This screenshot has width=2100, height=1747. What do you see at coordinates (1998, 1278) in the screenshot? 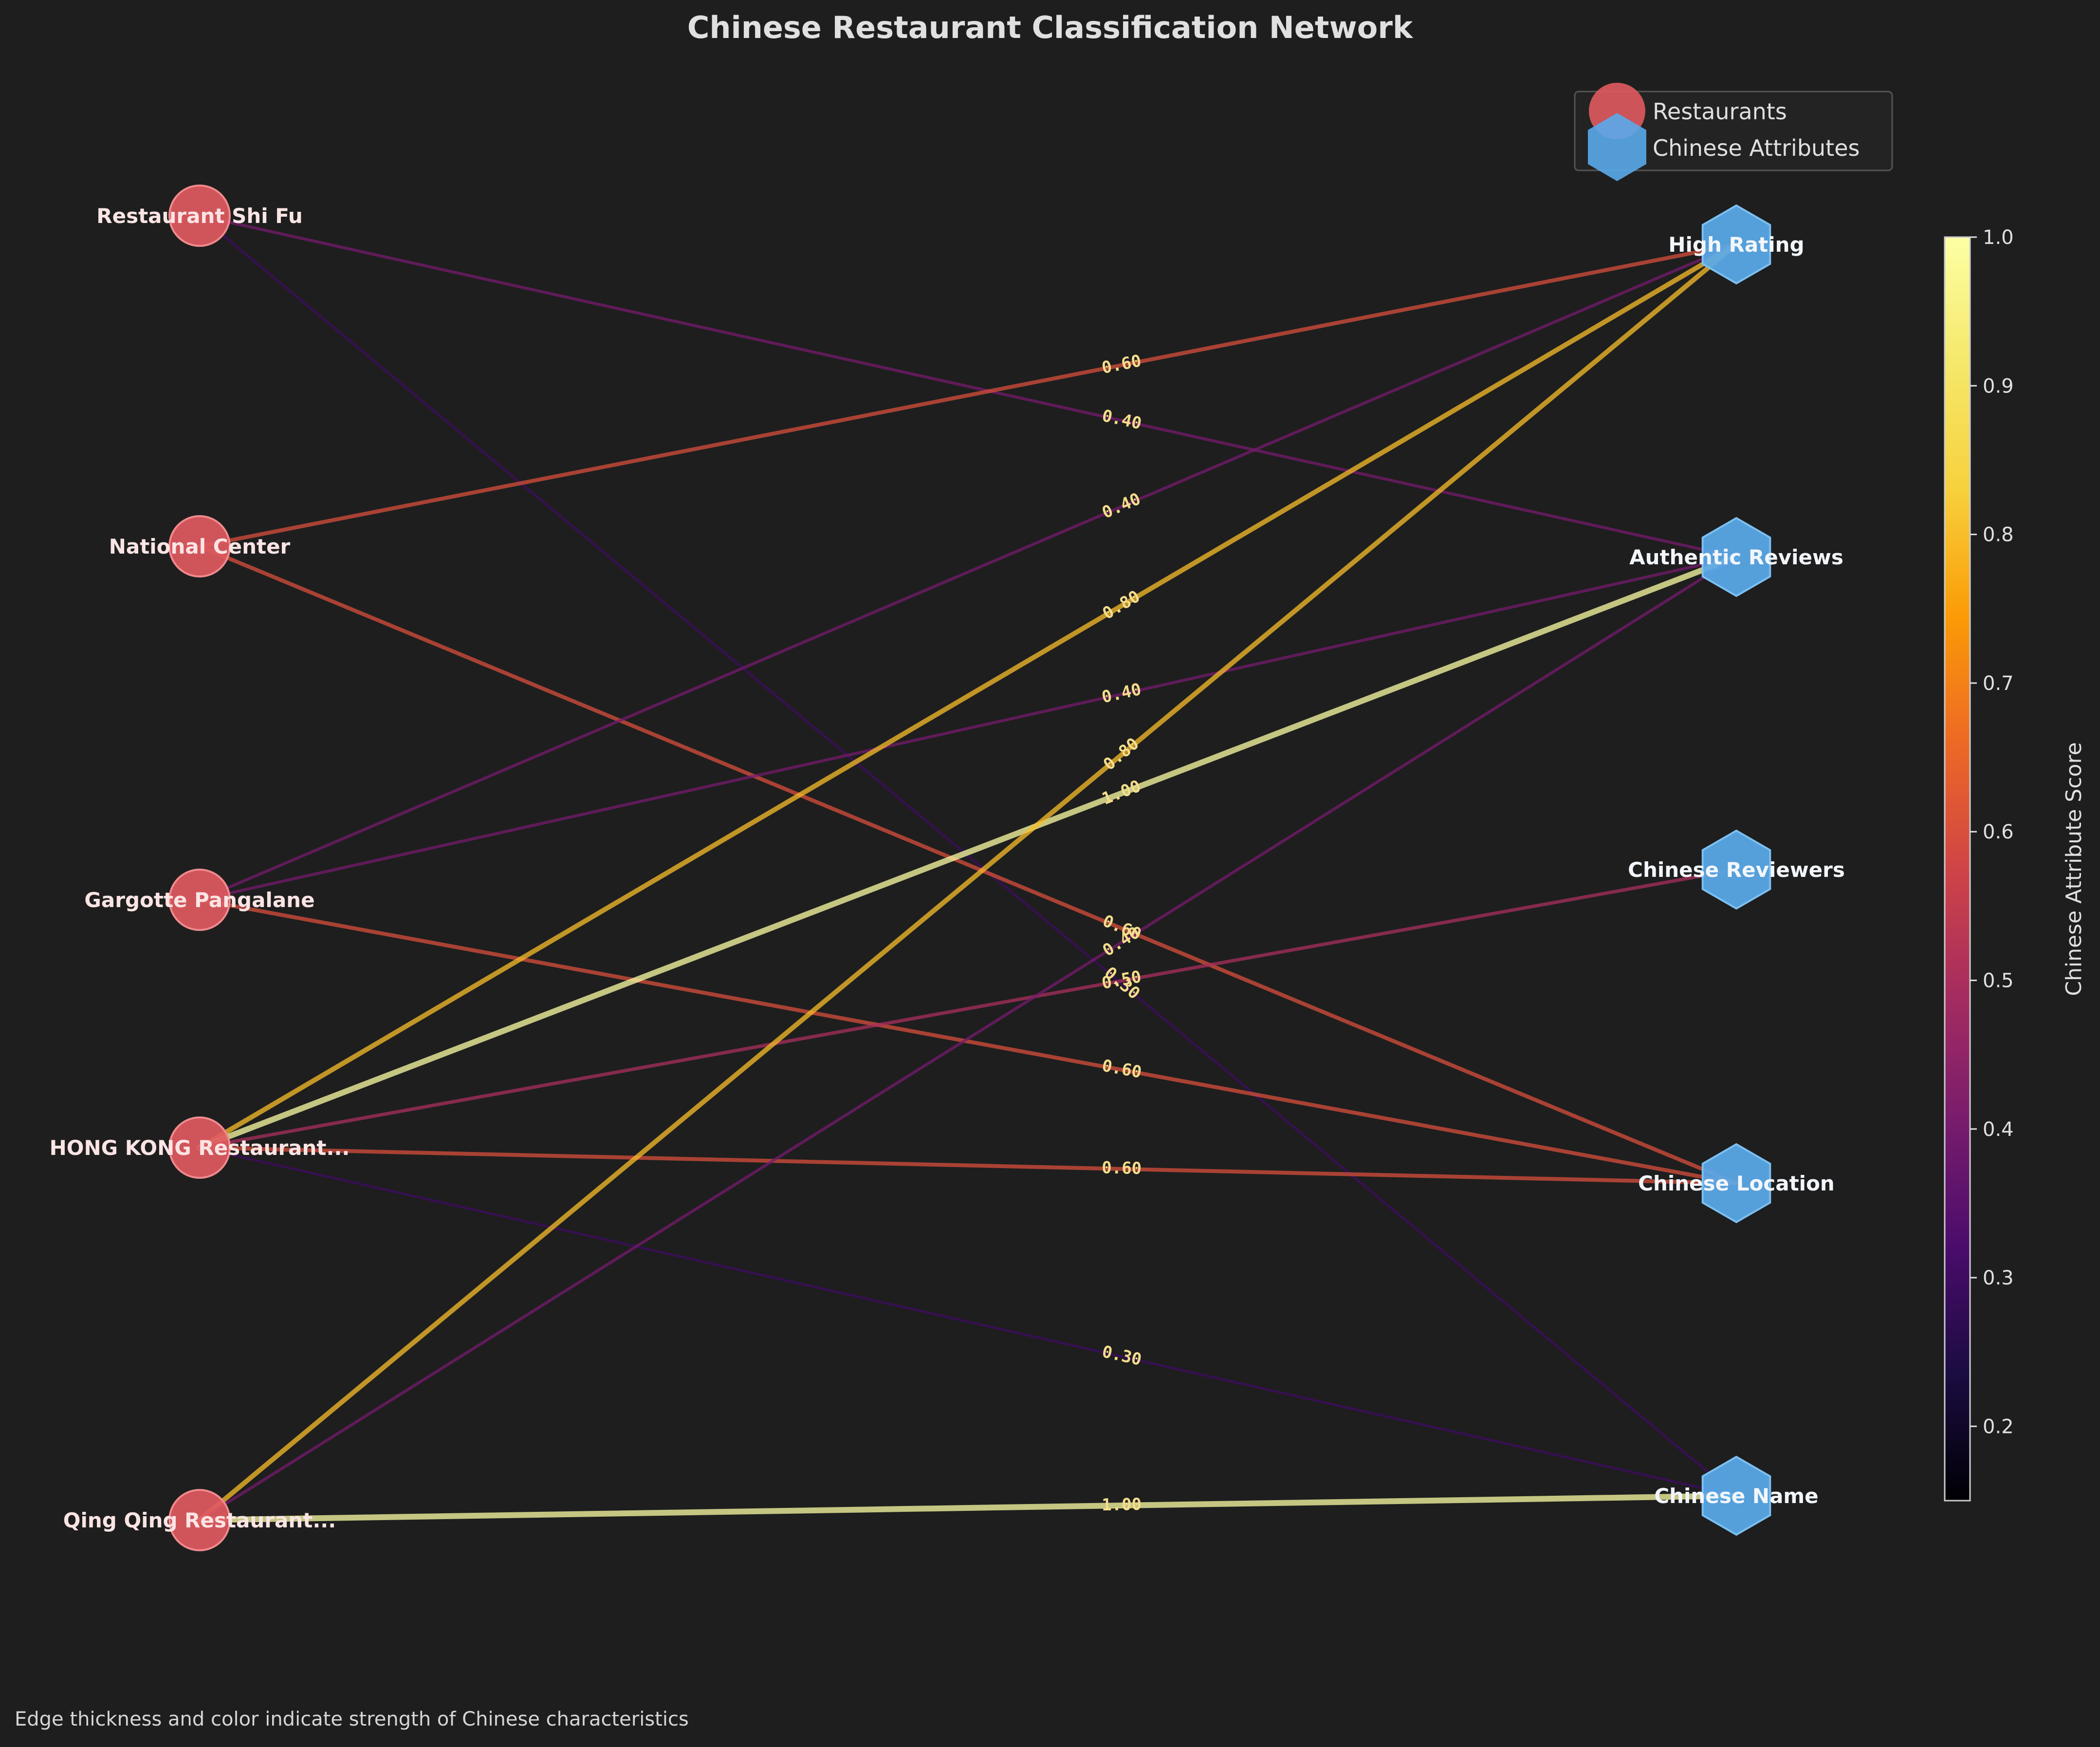
I see `colorbar-tick-label: 0.3` at bounding box center [1998, 1278].